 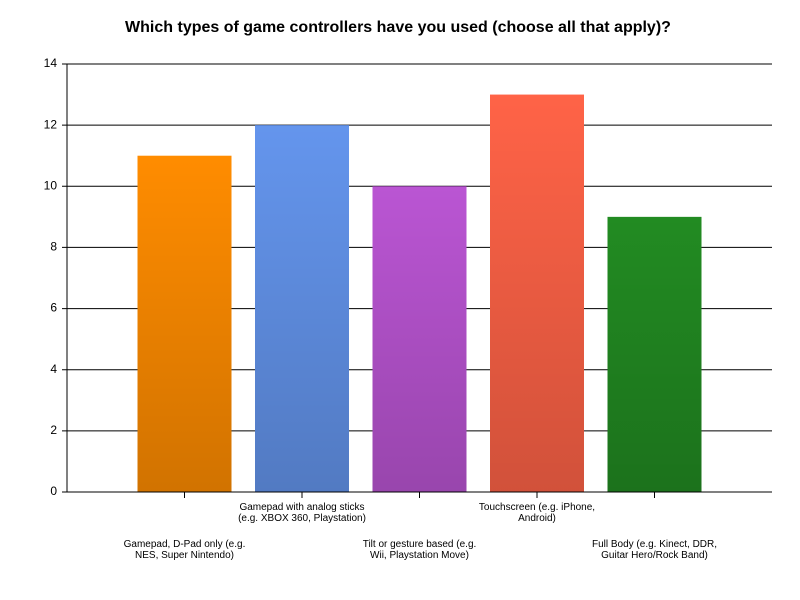 What do you see at coordinates (537, 513) in the screenshot?
I see `x-tick-label: Touchscreen (e.g. iPhone, Android)` at bounding box center [537, 513].